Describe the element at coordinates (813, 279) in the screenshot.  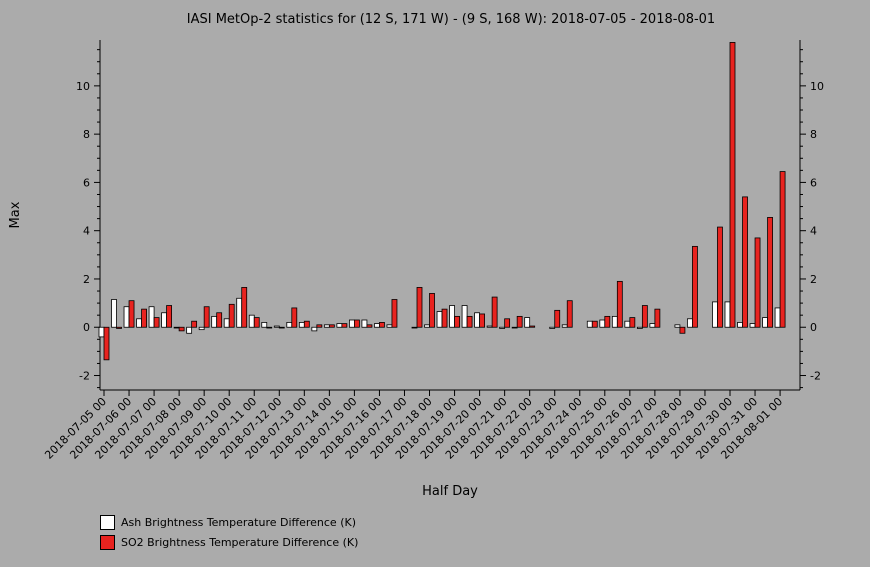
I see `y-tick-label-right: 2` at that location.